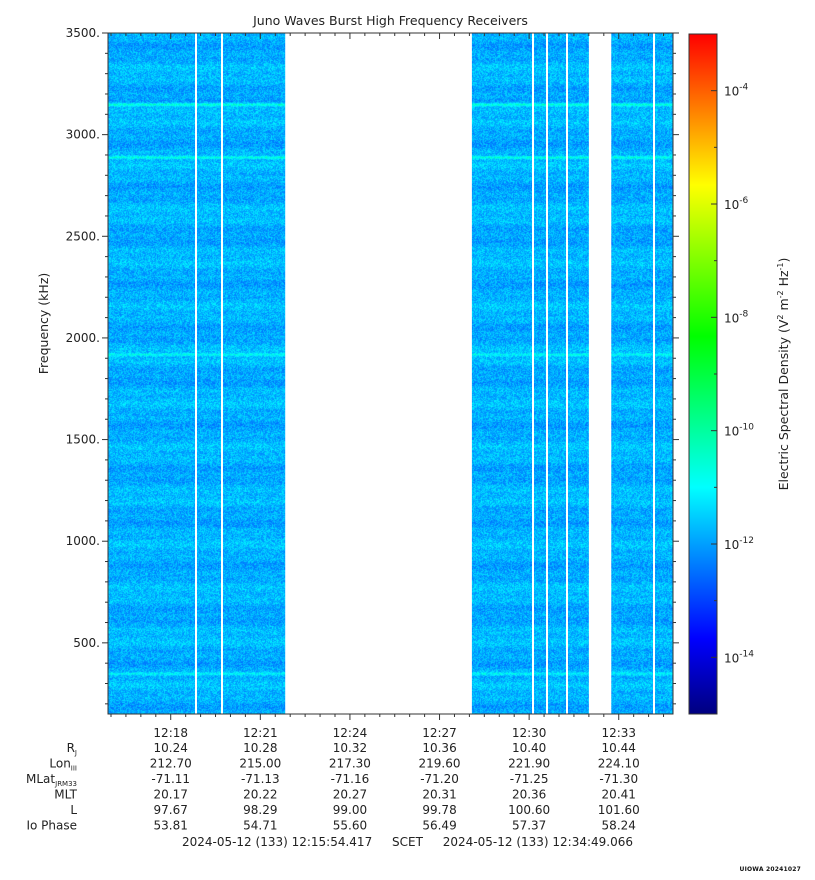 The image size is (815, 880). I want to click on colorbar-tick-label: 10⁻⁸, so click(736, 317).